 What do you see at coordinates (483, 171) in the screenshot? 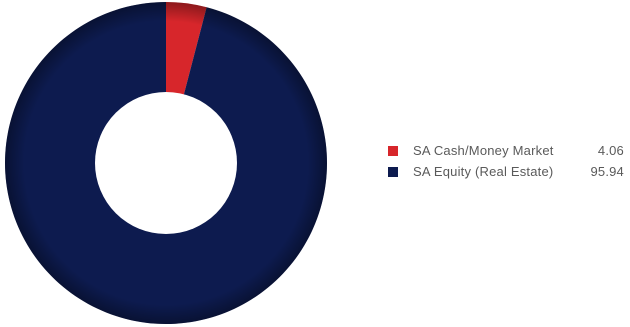
I see `legend-label: SA Equity (Real Estate)` at bounding box center [483, 171].